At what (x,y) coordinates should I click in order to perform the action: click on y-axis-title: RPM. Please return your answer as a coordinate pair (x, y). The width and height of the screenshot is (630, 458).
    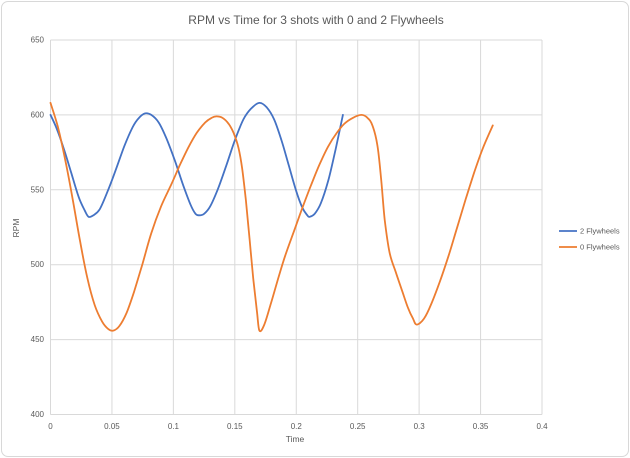
    Looking at the image, I should click on (16, 228).